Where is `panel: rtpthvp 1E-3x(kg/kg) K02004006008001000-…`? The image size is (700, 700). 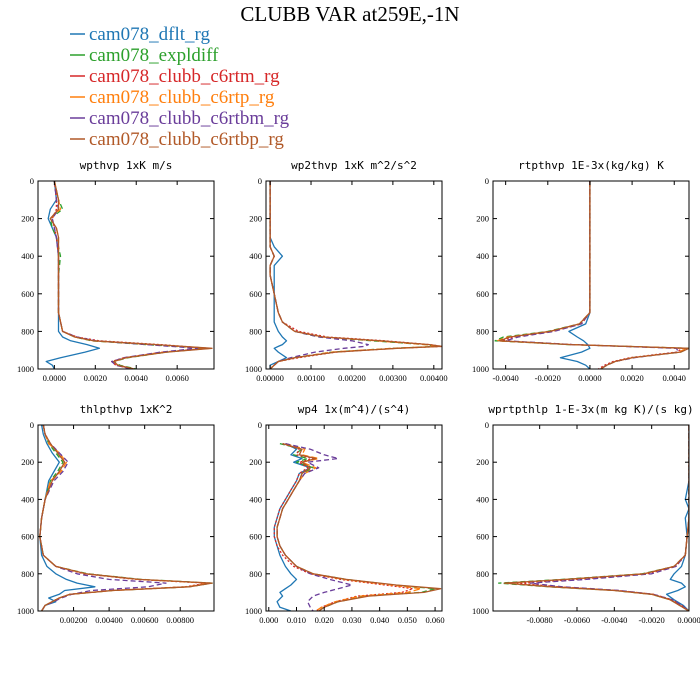 panel: rtpthvp 1E-3x(kg/kg) K02004006008001000-… is located at coordinates (581, 271).